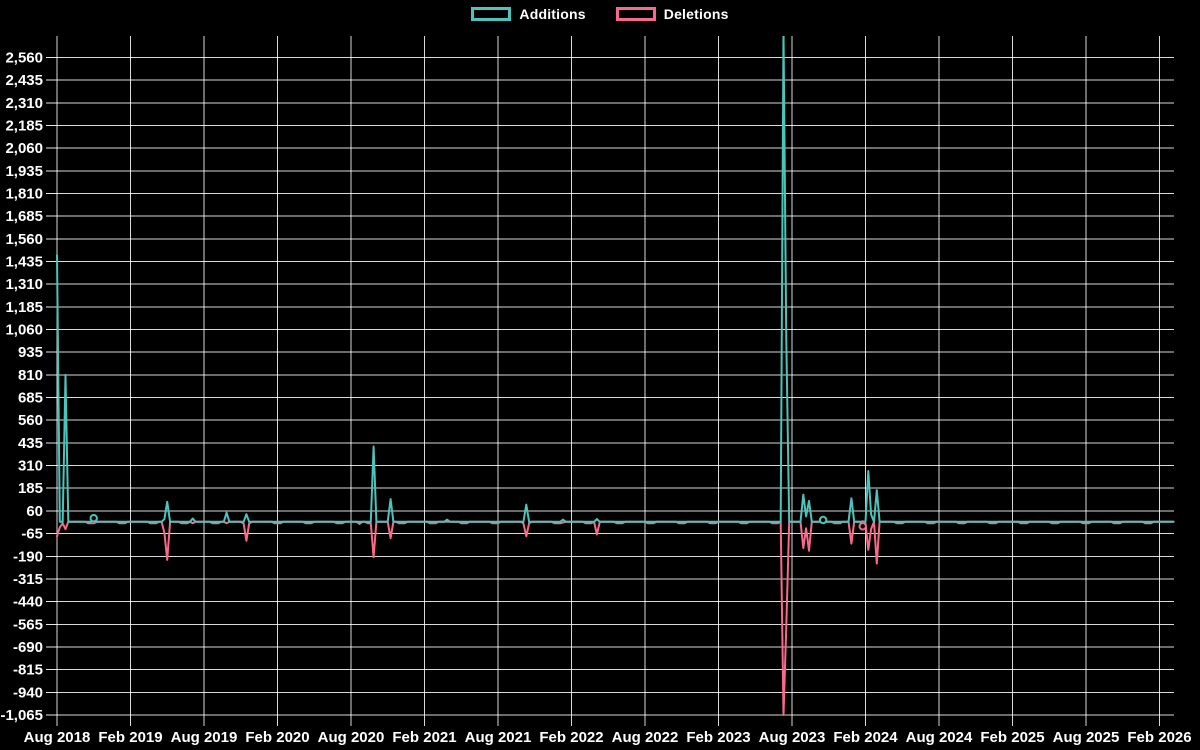 Image resolution: width=1200 pixels, height=750 pixels. Describe the element at coordinates (204, 737) in the screenshot. I see `svg-text: Aug 2019` at that location.